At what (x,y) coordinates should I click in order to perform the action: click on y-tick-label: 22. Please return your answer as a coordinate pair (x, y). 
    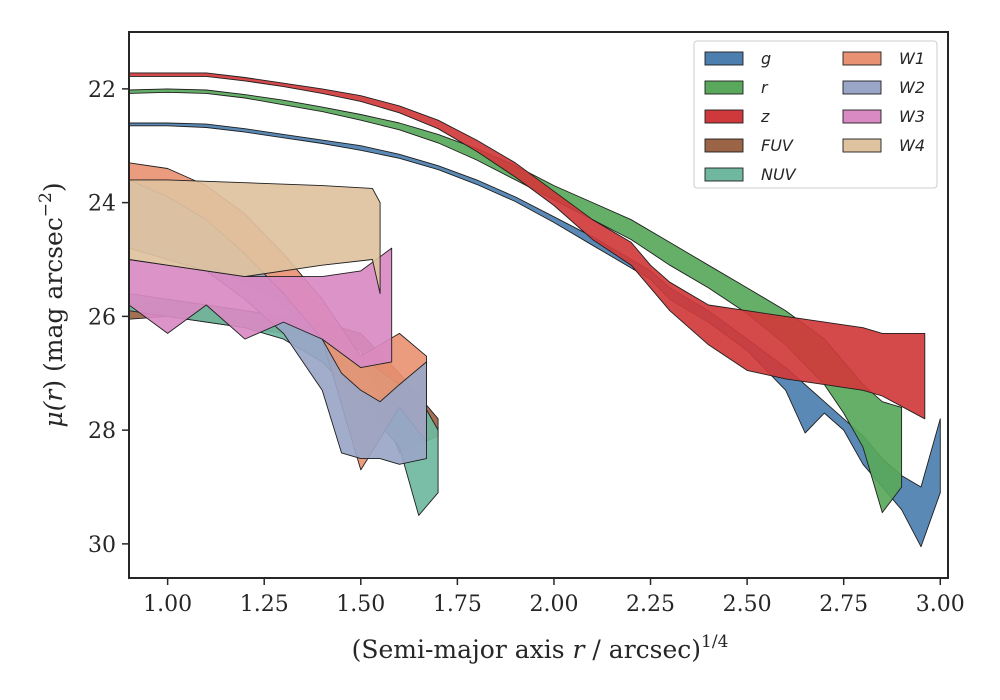
    Looking at the image, I should click on (102, 90).